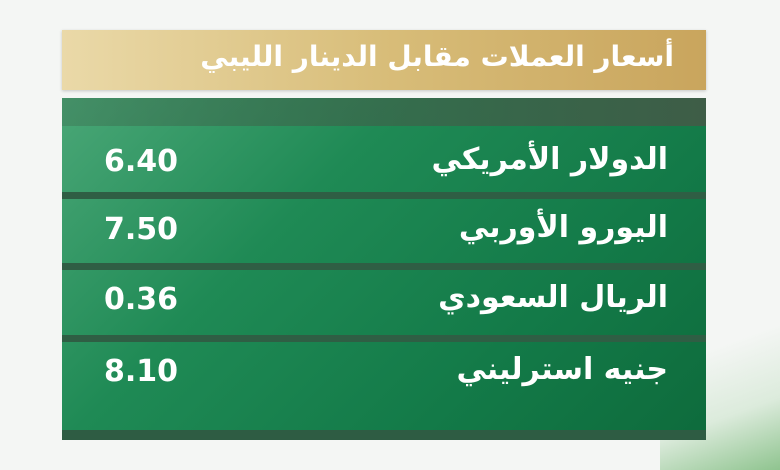 The width and height of the screenshot is (780, 470). I want to click on currency-name: الدولار الأمريكي, so click(550, 159).